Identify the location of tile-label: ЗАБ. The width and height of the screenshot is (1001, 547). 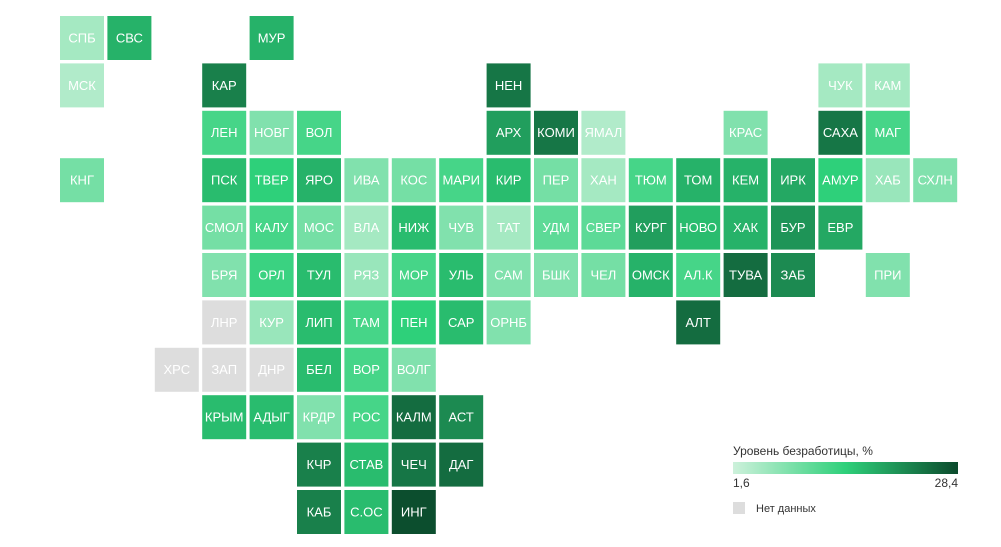
(792, 274).